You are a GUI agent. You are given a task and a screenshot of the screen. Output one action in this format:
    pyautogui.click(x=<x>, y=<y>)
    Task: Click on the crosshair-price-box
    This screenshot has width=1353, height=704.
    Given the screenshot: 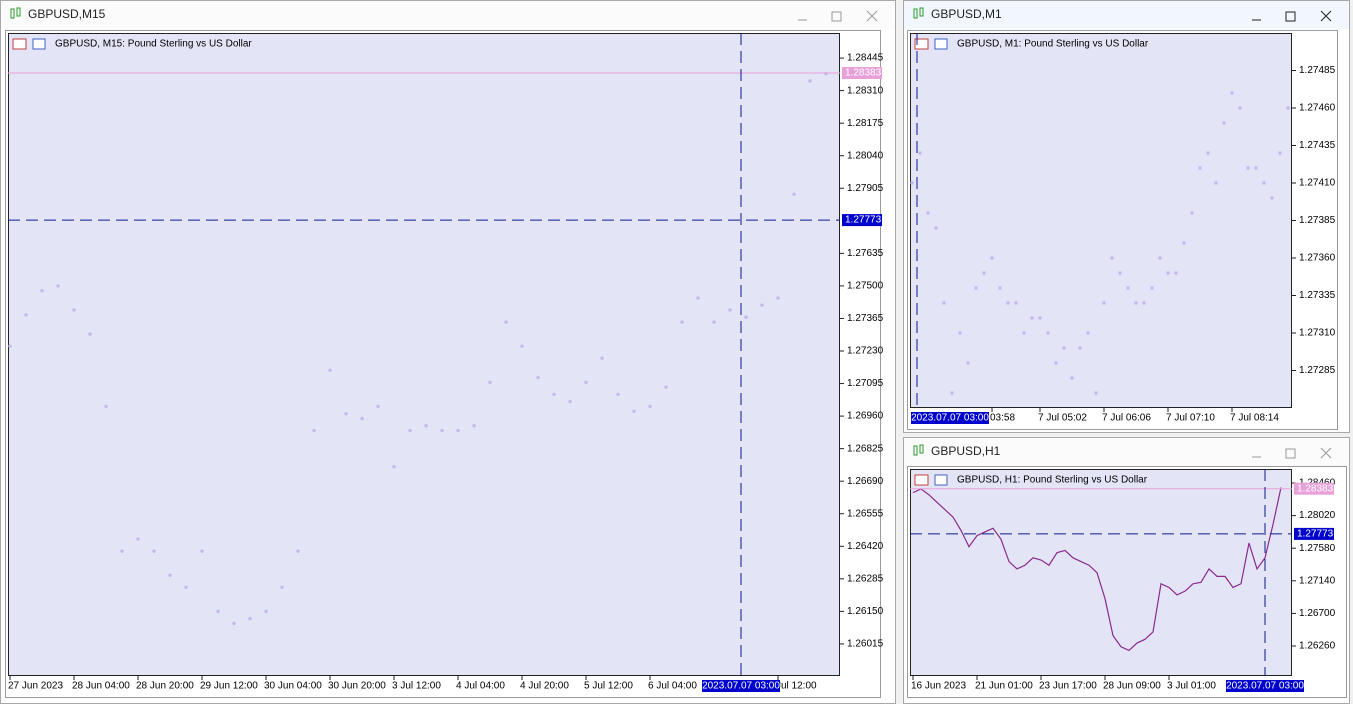 What is the action you would take?
    pyautogui.click(x=862, y=220)
    